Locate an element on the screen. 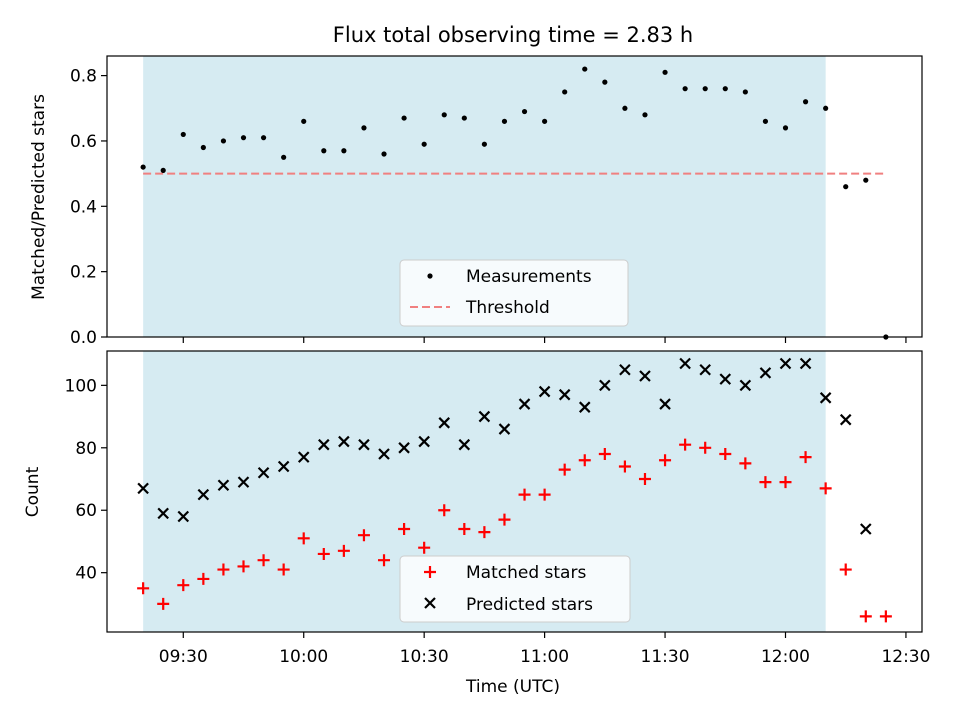 The height and width of the screenshot is (720, 960). x-tick-label: 10:30 is located at coordinates (424, 657).